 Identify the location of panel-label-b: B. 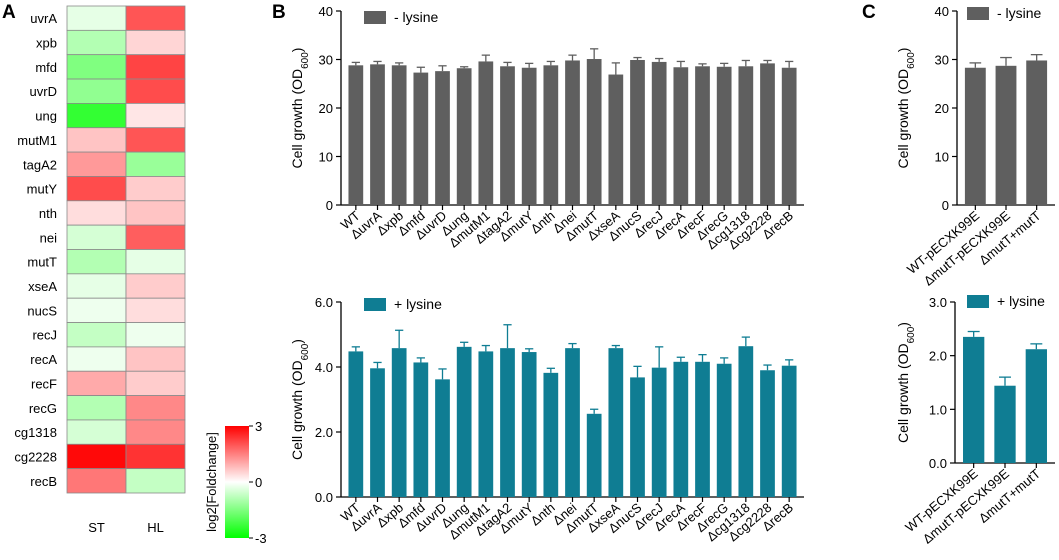
(279, 12).